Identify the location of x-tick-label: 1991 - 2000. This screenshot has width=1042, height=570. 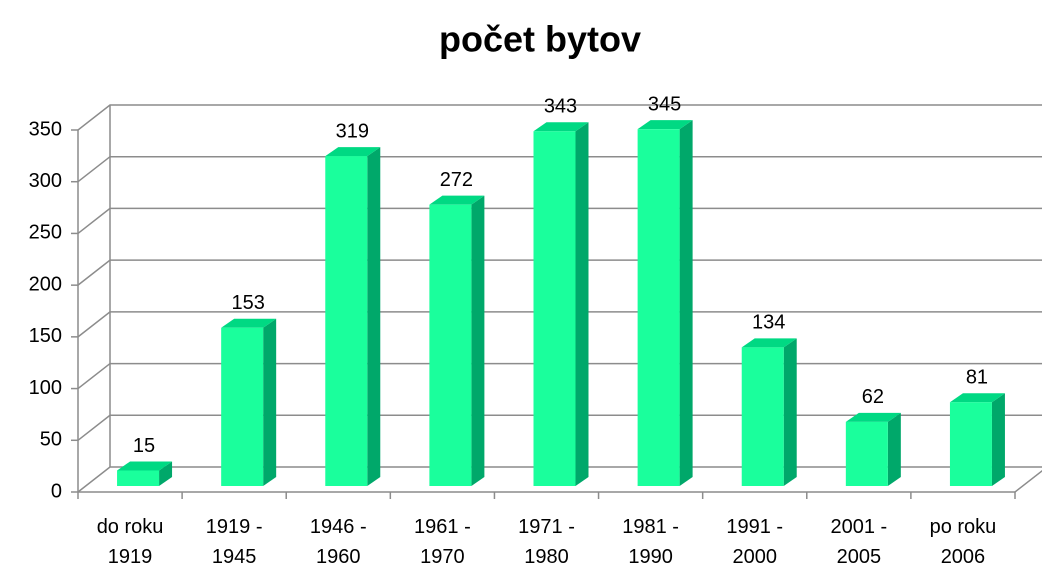
(755, 542).